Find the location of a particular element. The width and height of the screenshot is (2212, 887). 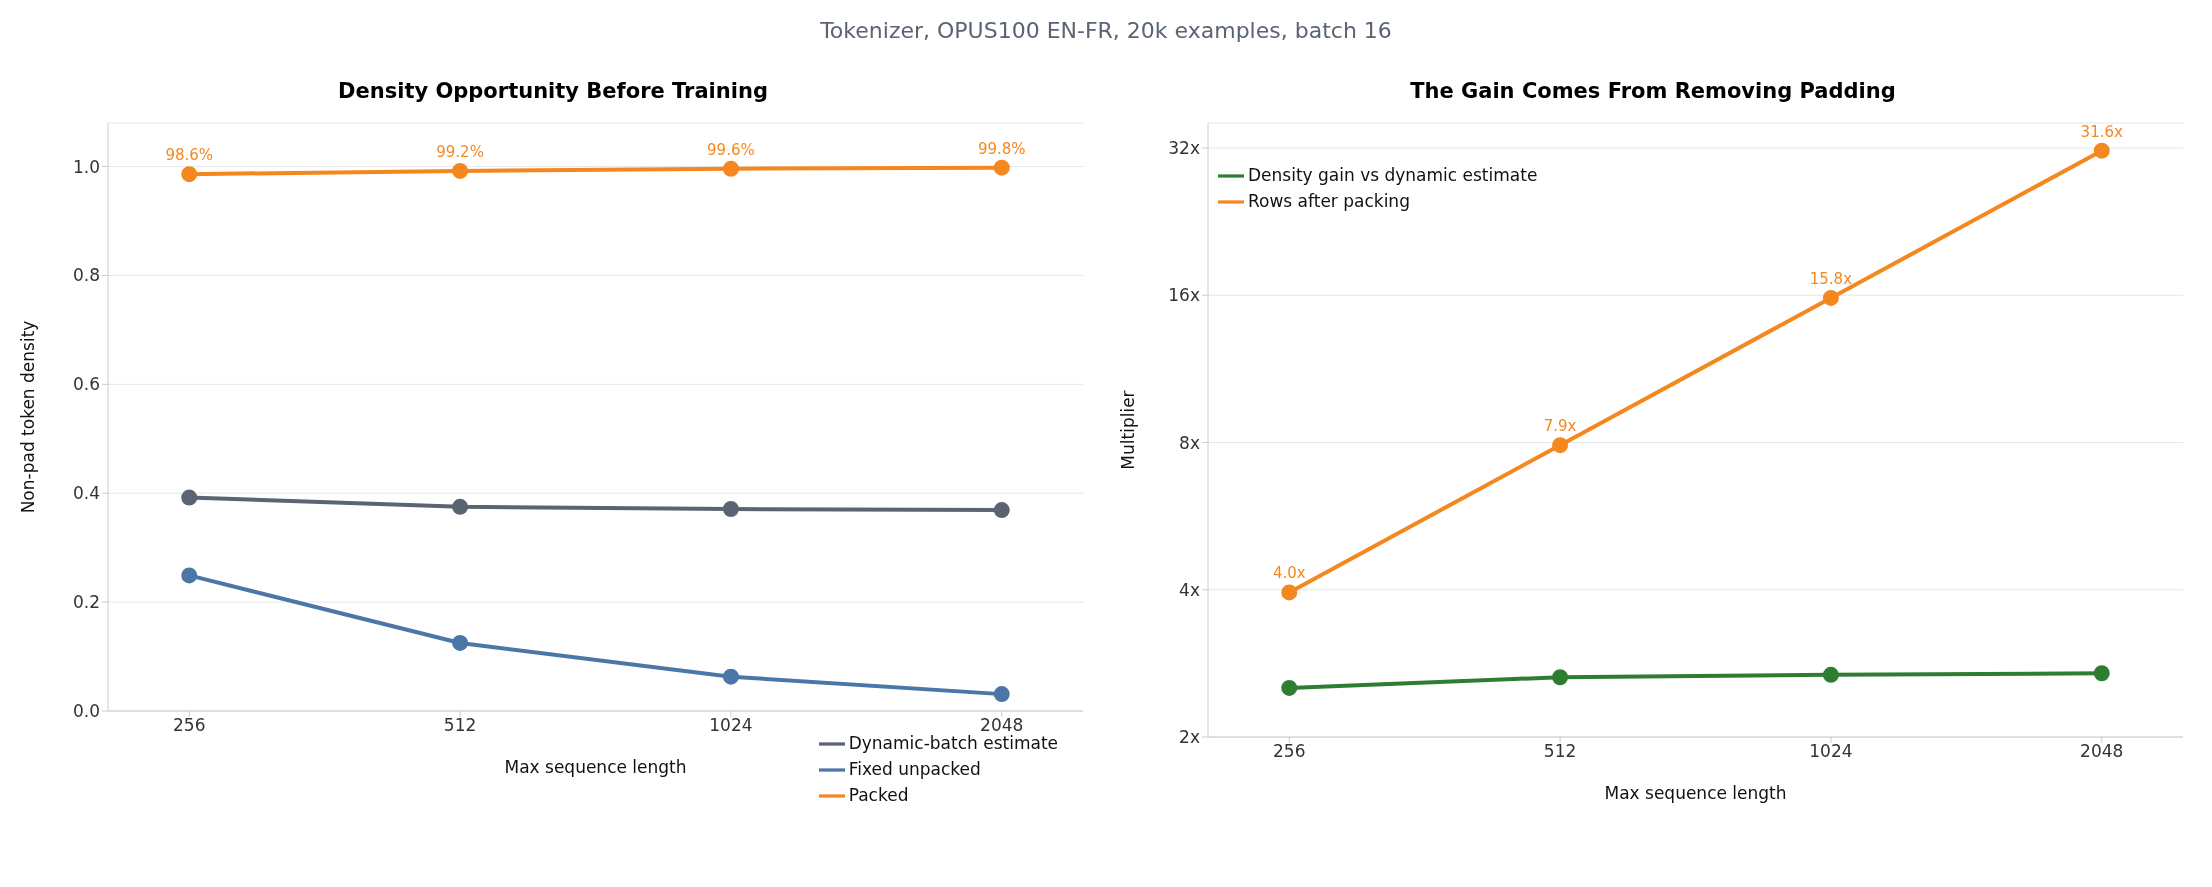

data-label: 31.6x is located at coordinates (2102, 131).